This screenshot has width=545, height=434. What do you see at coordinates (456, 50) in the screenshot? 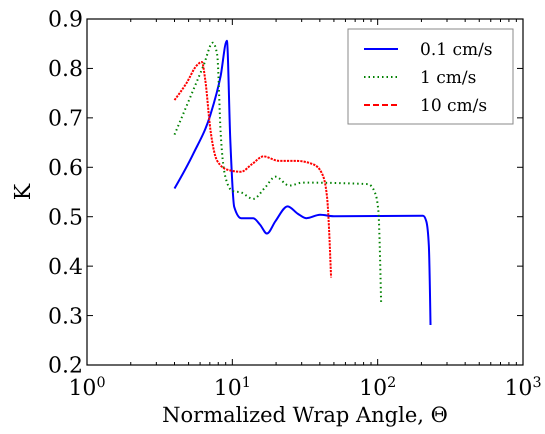
I see `legend-label: 0.1 cm/s` at bounding box center [456, 50].